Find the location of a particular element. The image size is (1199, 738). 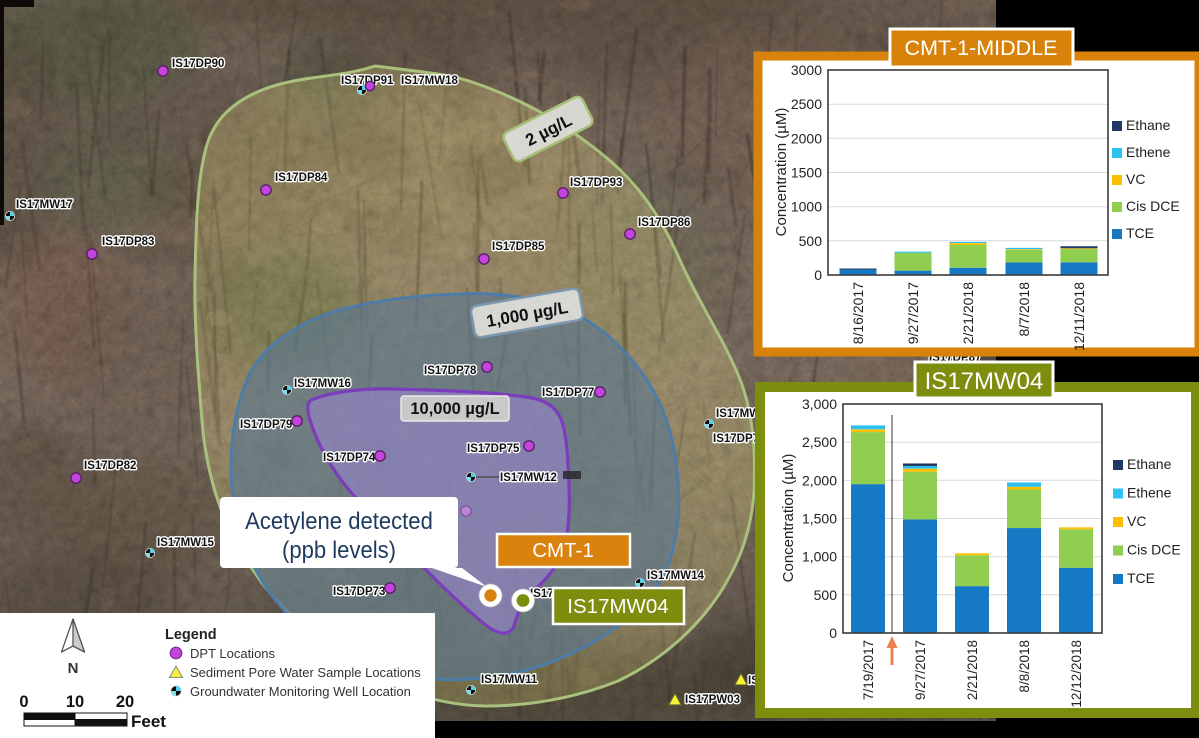

svg-text: IS17DP78 is located at coordinates (450, 371).